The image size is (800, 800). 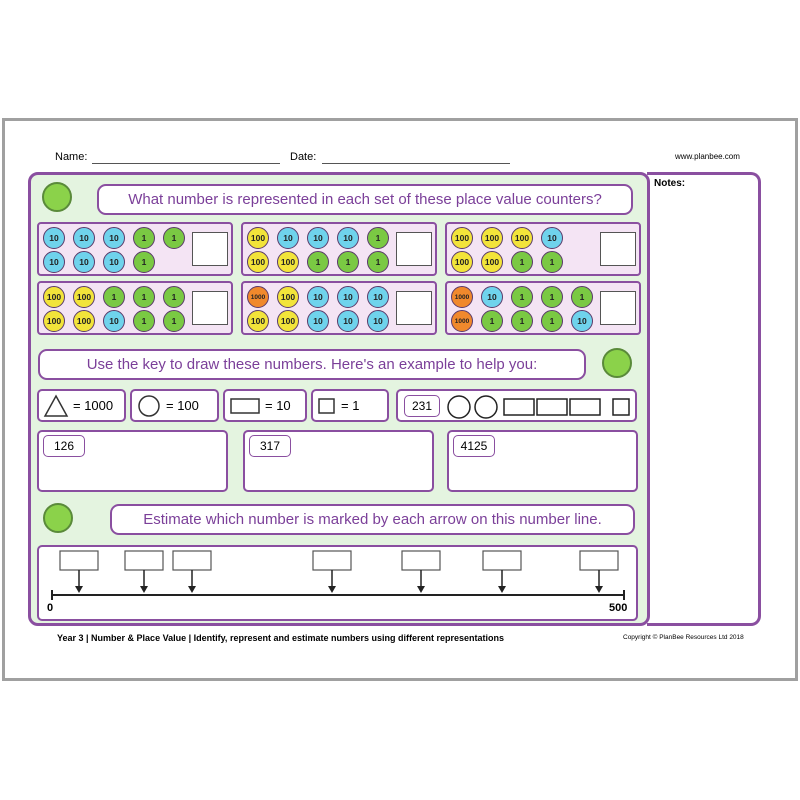 What do you see at coordinates (132, 461) in the screenshot?
I see `number-box: 126` at bounding box center [132, 461].